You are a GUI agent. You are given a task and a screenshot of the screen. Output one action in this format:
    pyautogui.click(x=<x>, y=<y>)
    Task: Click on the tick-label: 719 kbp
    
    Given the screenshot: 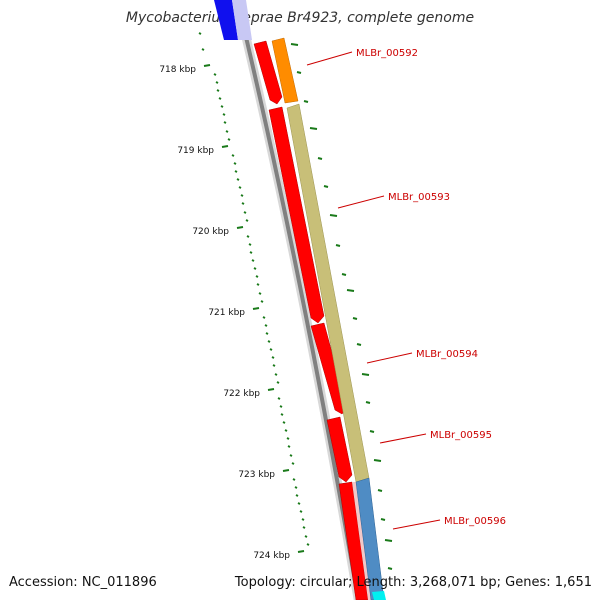 What is the action you would take?
    pyautogui.click(x=195, y=151)
    